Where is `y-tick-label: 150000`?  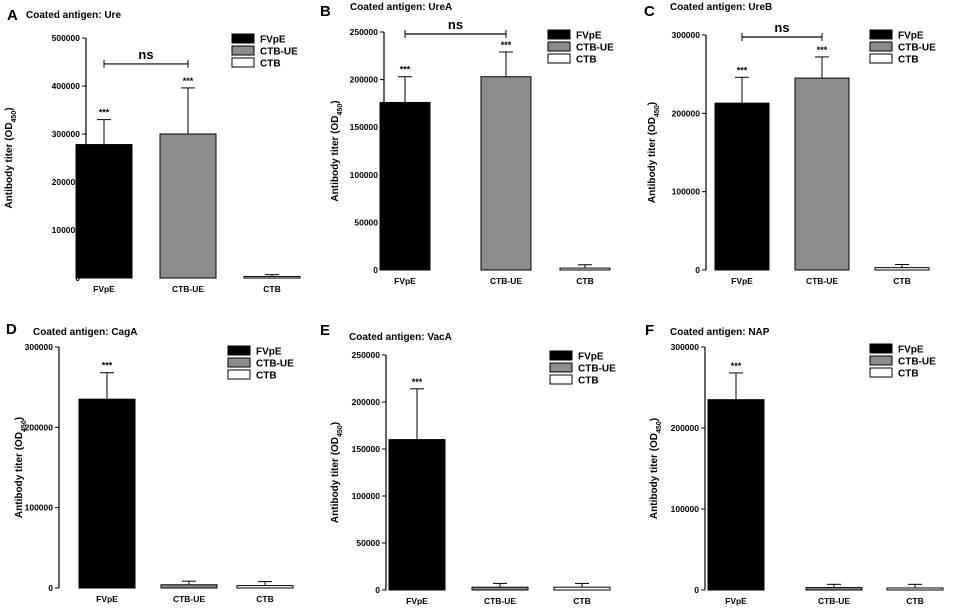
y-tick-label: 150000 is located at coordinates (364, 127).